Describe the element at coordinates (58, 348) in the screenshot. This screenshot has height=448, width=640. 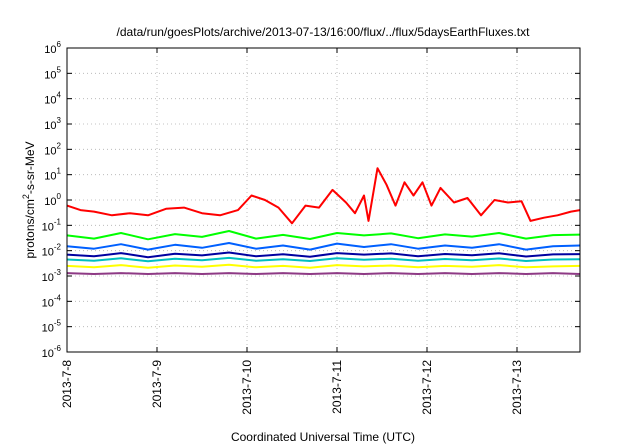
I see `y-tick-exp: -6` at that location.